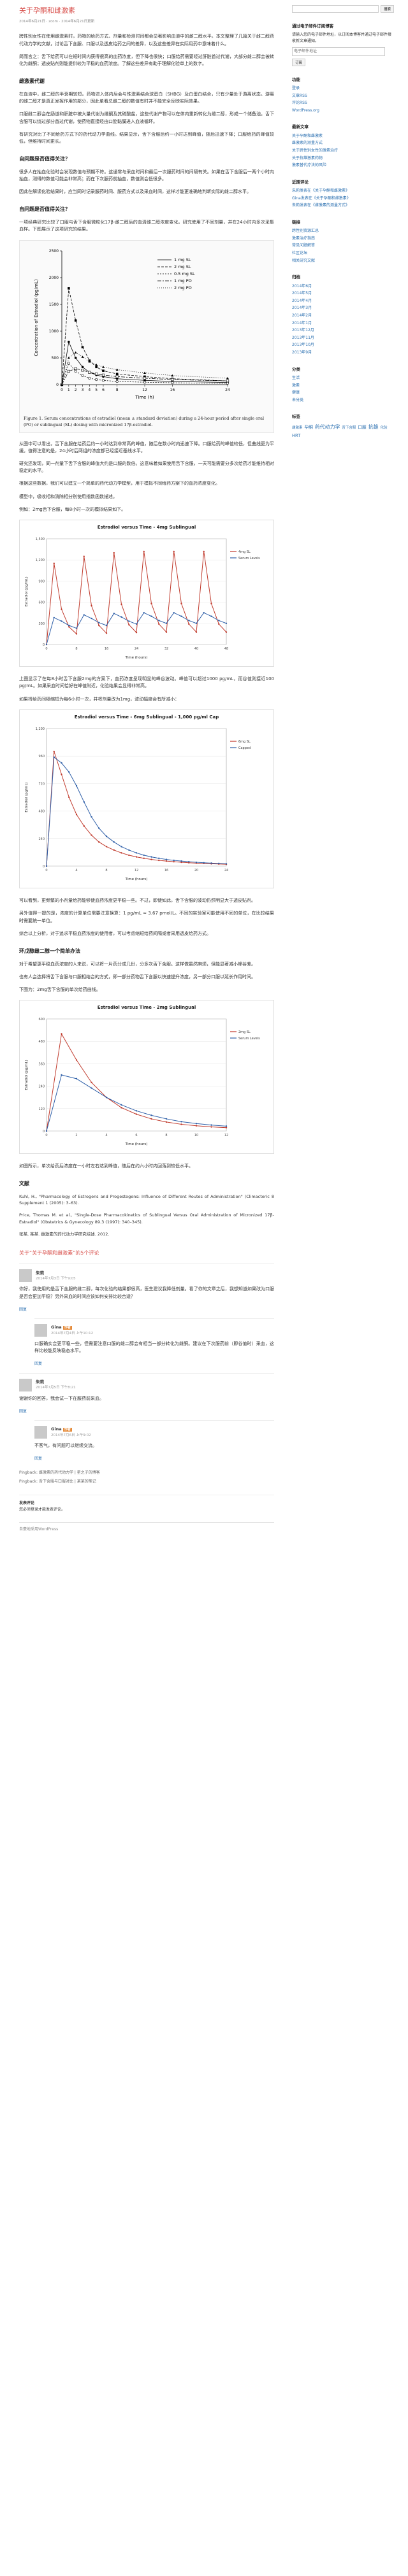 The image size is (408, 2576). I want to click on y-tick-label: 2000, so click(54, 278).